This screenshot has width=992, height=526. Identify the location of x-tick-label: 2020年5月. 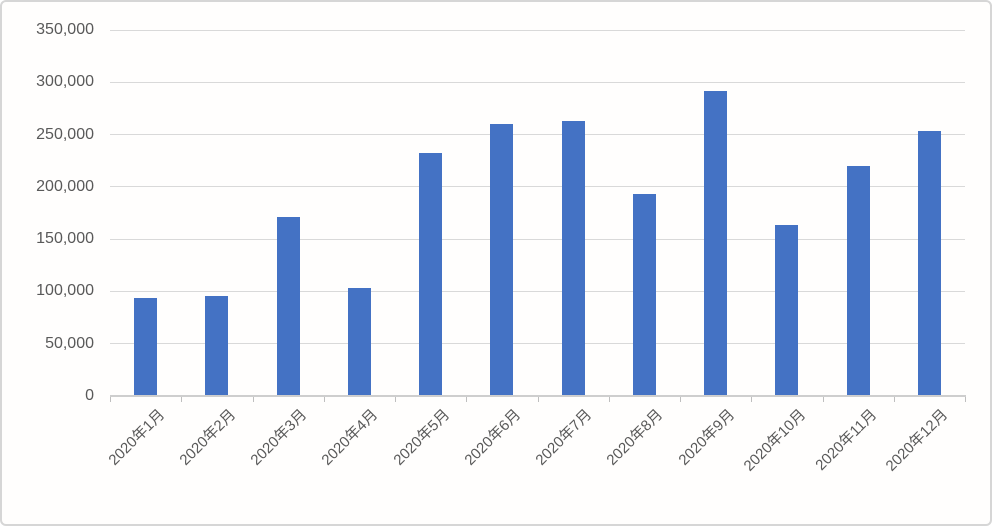
(421, 437).